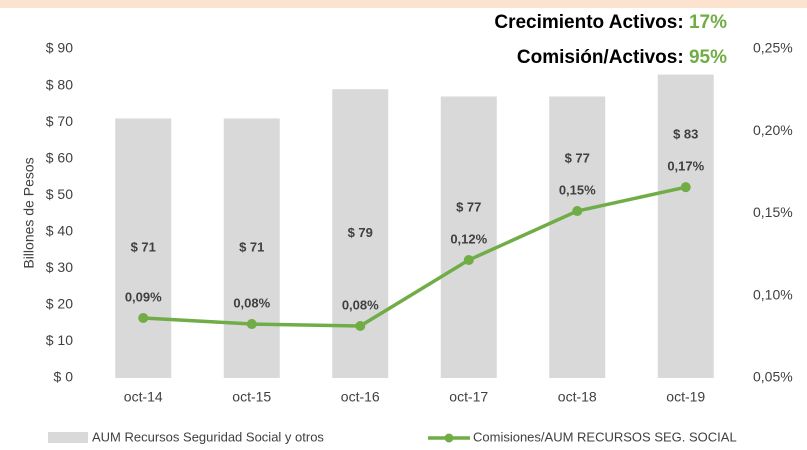  What do you see at coordinates (29, 212) in the screenshot?
I see `y-axis-label: Billones de Pesos` at bounding box center [29, 212].